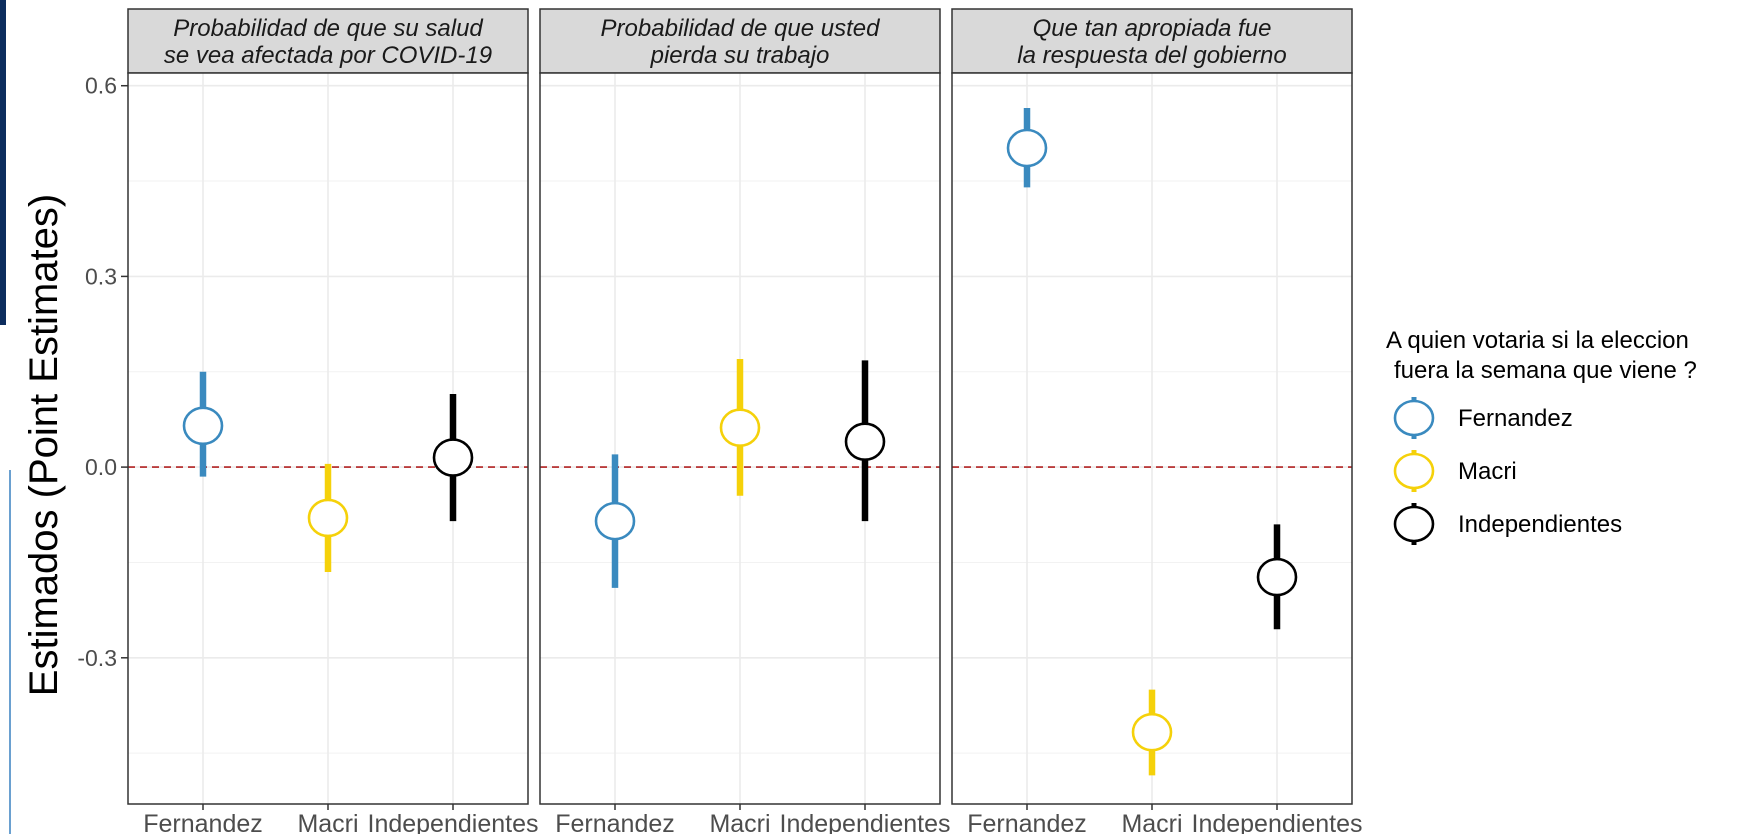 The image size is (1764, 834). Describe the element at coordinates (741, 28) in the screenshot. I see `facet-title-line-1: Probabilidad de que usted` at that location.